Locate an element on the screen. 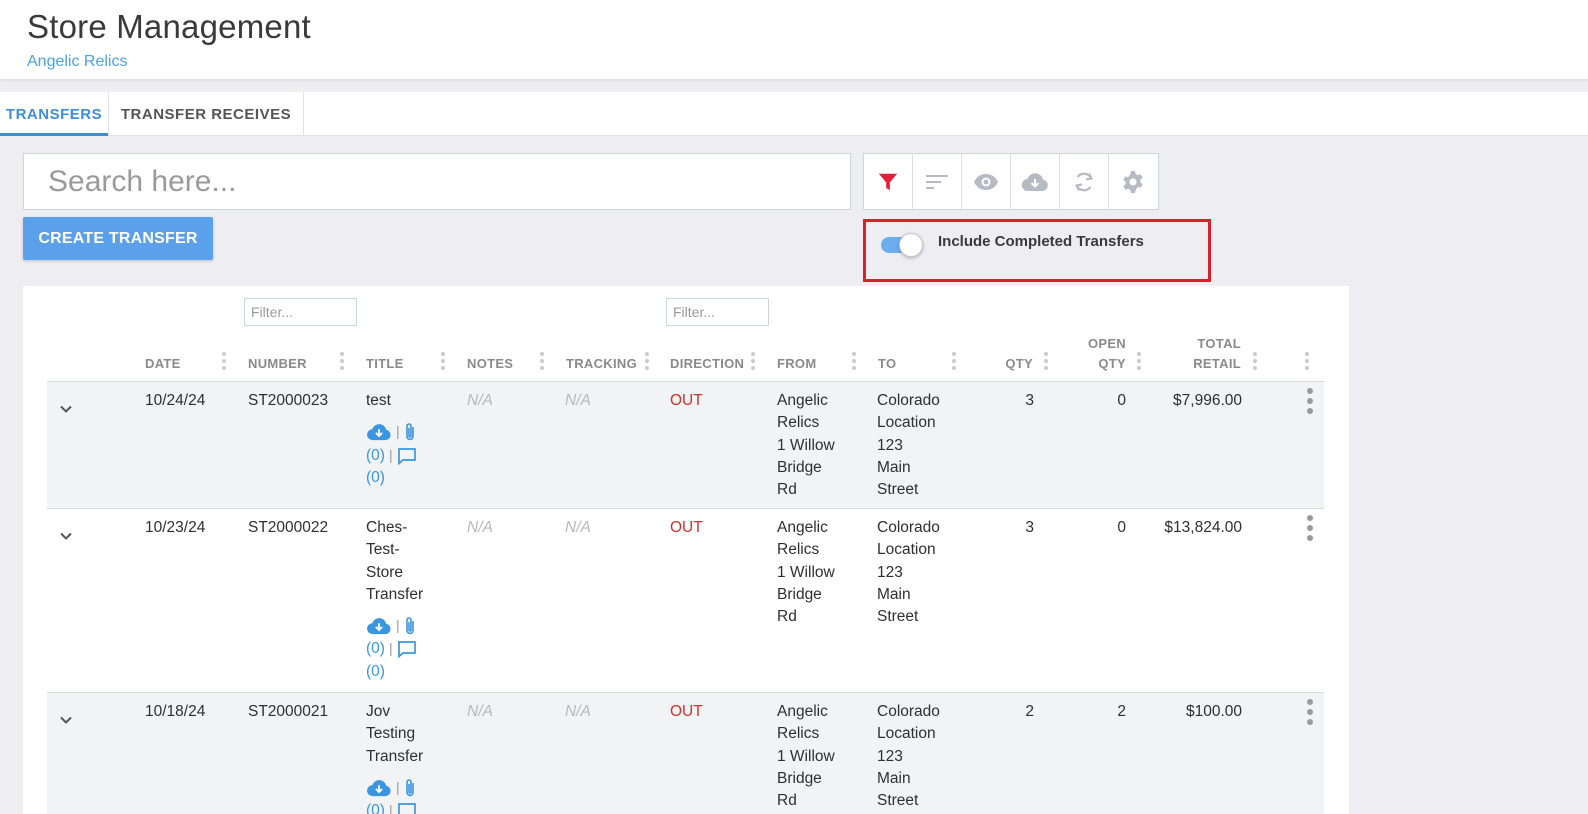 The height and width of the screenshot is (814, 1588). column-header-title: TITLE is located at coordinates (385, 363).